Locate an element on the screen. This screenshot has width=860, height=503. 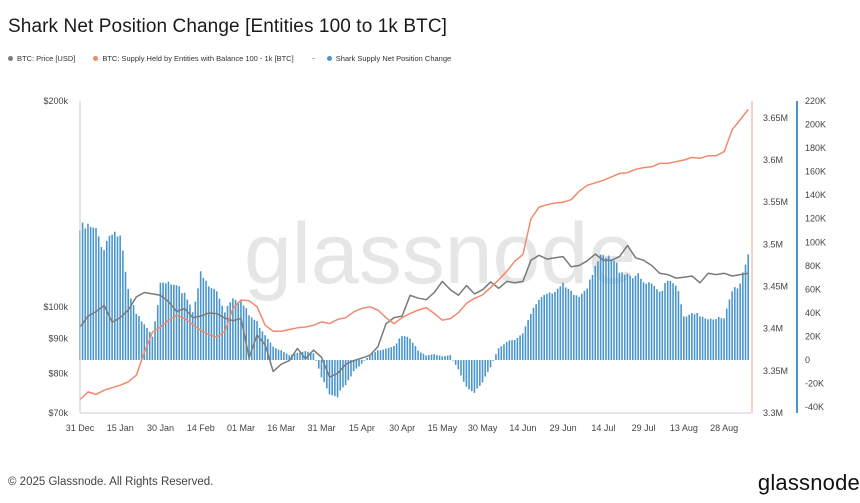
y-tick-change: 40K is located at coordinates (813, 313).